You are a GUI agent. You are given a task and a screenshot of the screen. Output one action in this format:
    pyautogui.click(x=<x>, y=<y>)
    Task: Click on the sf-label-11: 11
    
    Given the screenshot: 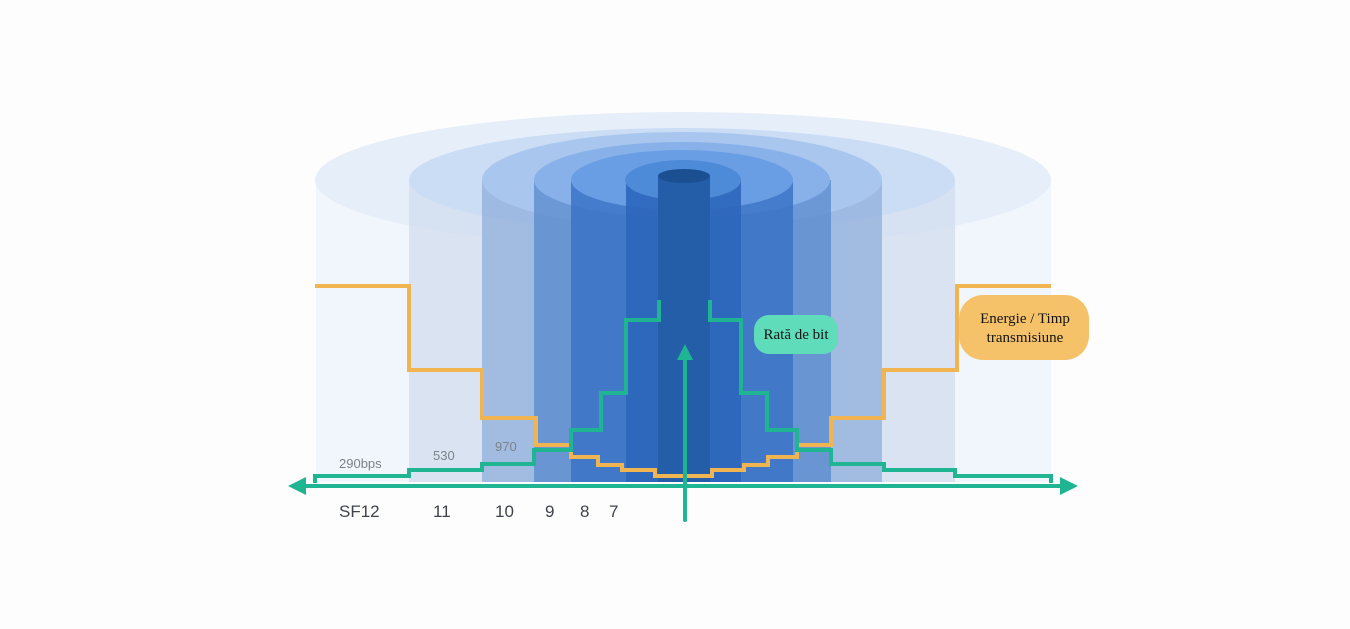 What is the action you would take?
    pyautogui.click(x=442, y=511)
    